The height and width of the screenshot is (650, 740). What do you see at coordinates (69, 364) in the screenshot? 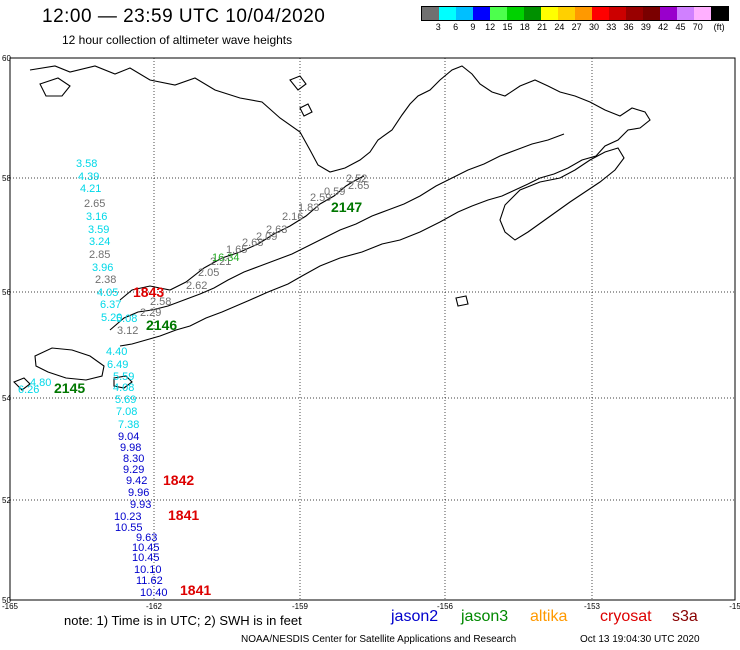
I see `unimak-island` at bounding box center [69, 364].